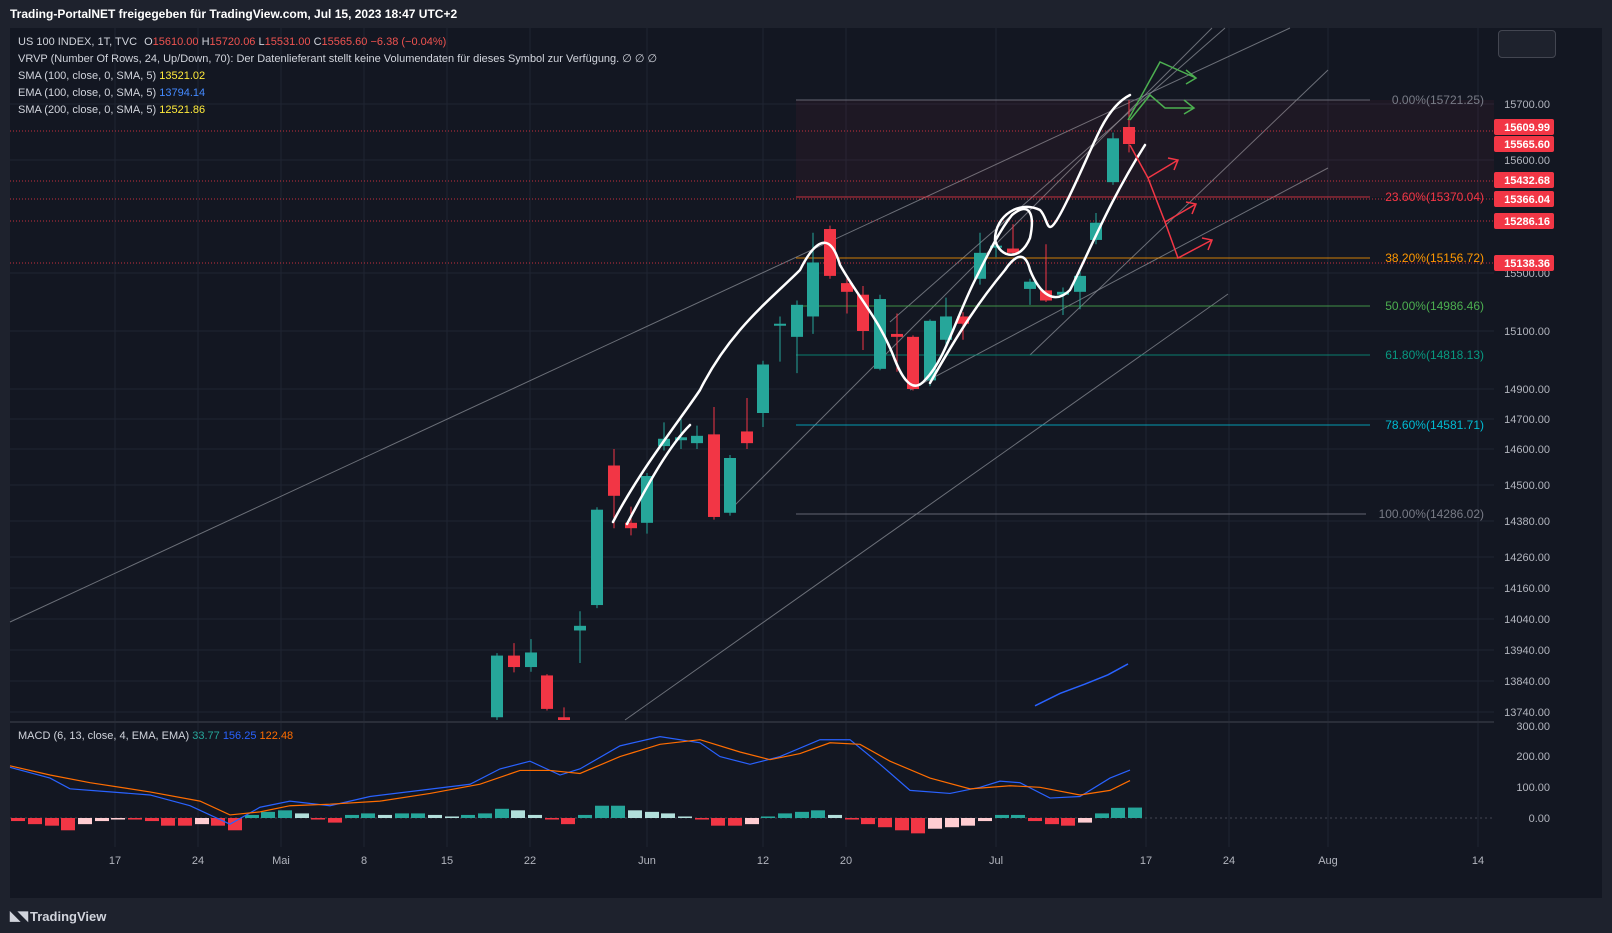 The width and height of the screenshot is (1612, 933). Describe the element at coordinates (337, 110) in the screenshot. I see `legend-sma200: SMA (200, close, 0, SMA, 5) 12521.86` at that location.